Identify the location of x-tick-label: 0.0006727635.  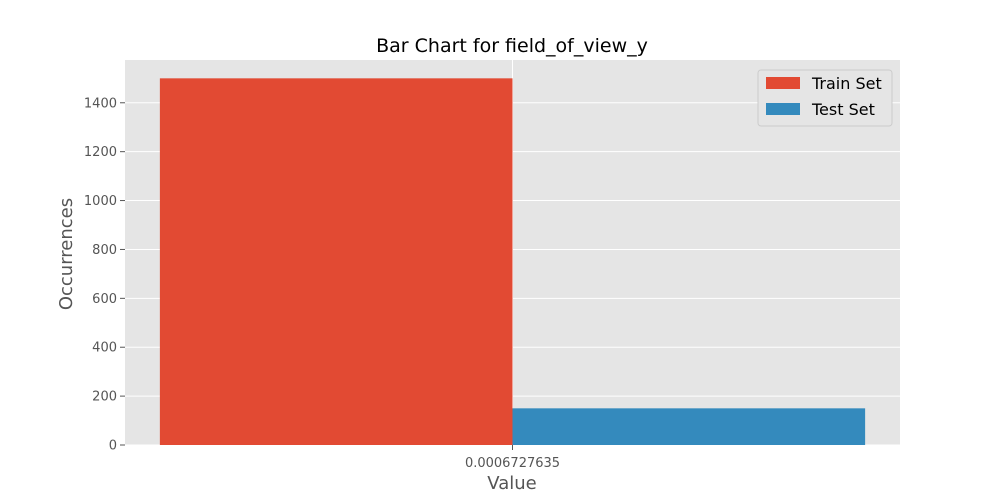
(512, 463).